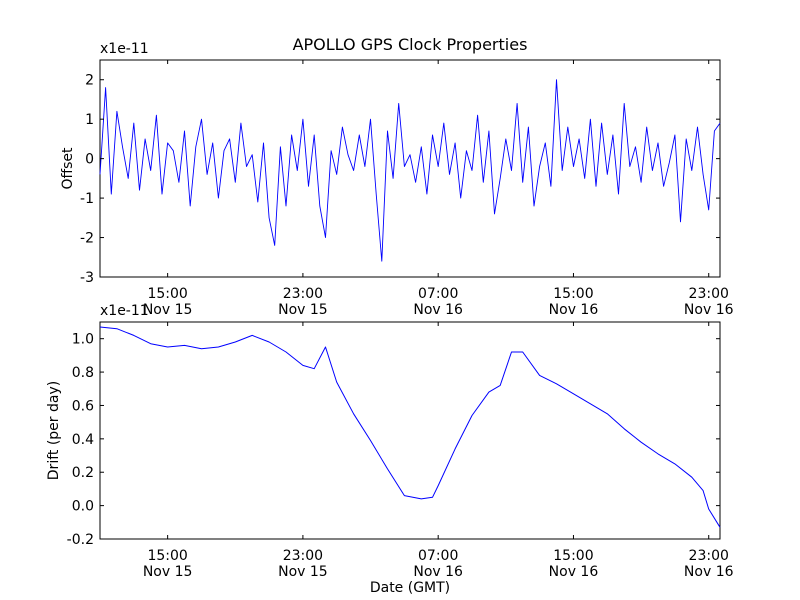  What do you see at coordinates (83, 440) in the screenshot?
I see `y-tick-label: 0.4` at bounding box center [83, 440].